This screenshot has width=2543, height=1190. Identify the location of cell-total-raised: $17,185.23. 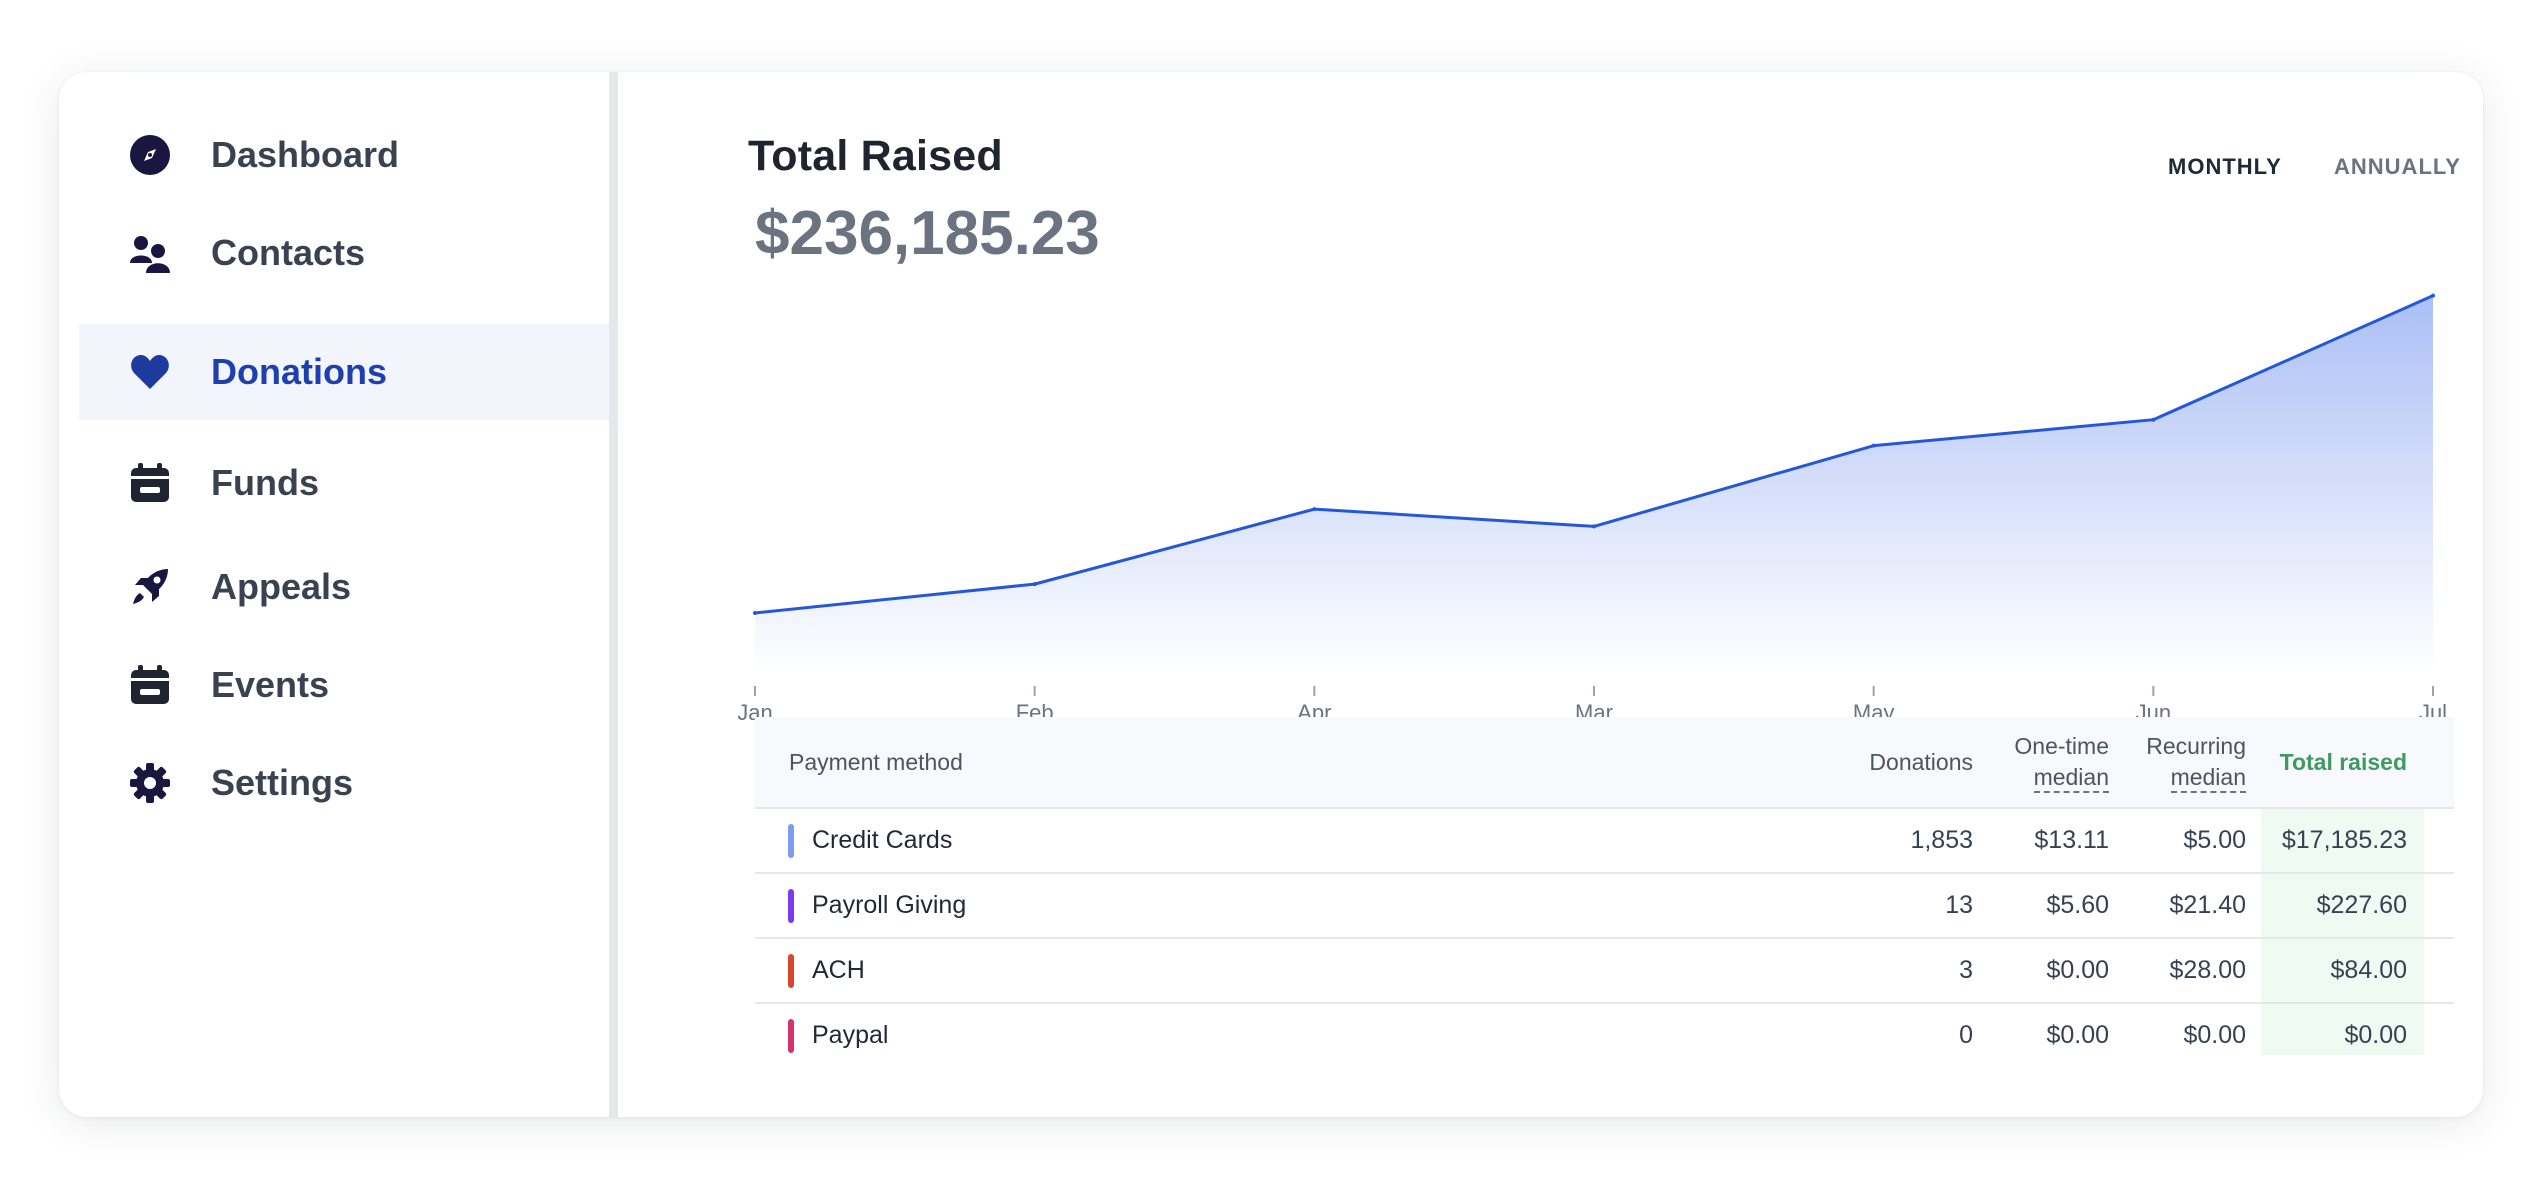
(2344, 840).